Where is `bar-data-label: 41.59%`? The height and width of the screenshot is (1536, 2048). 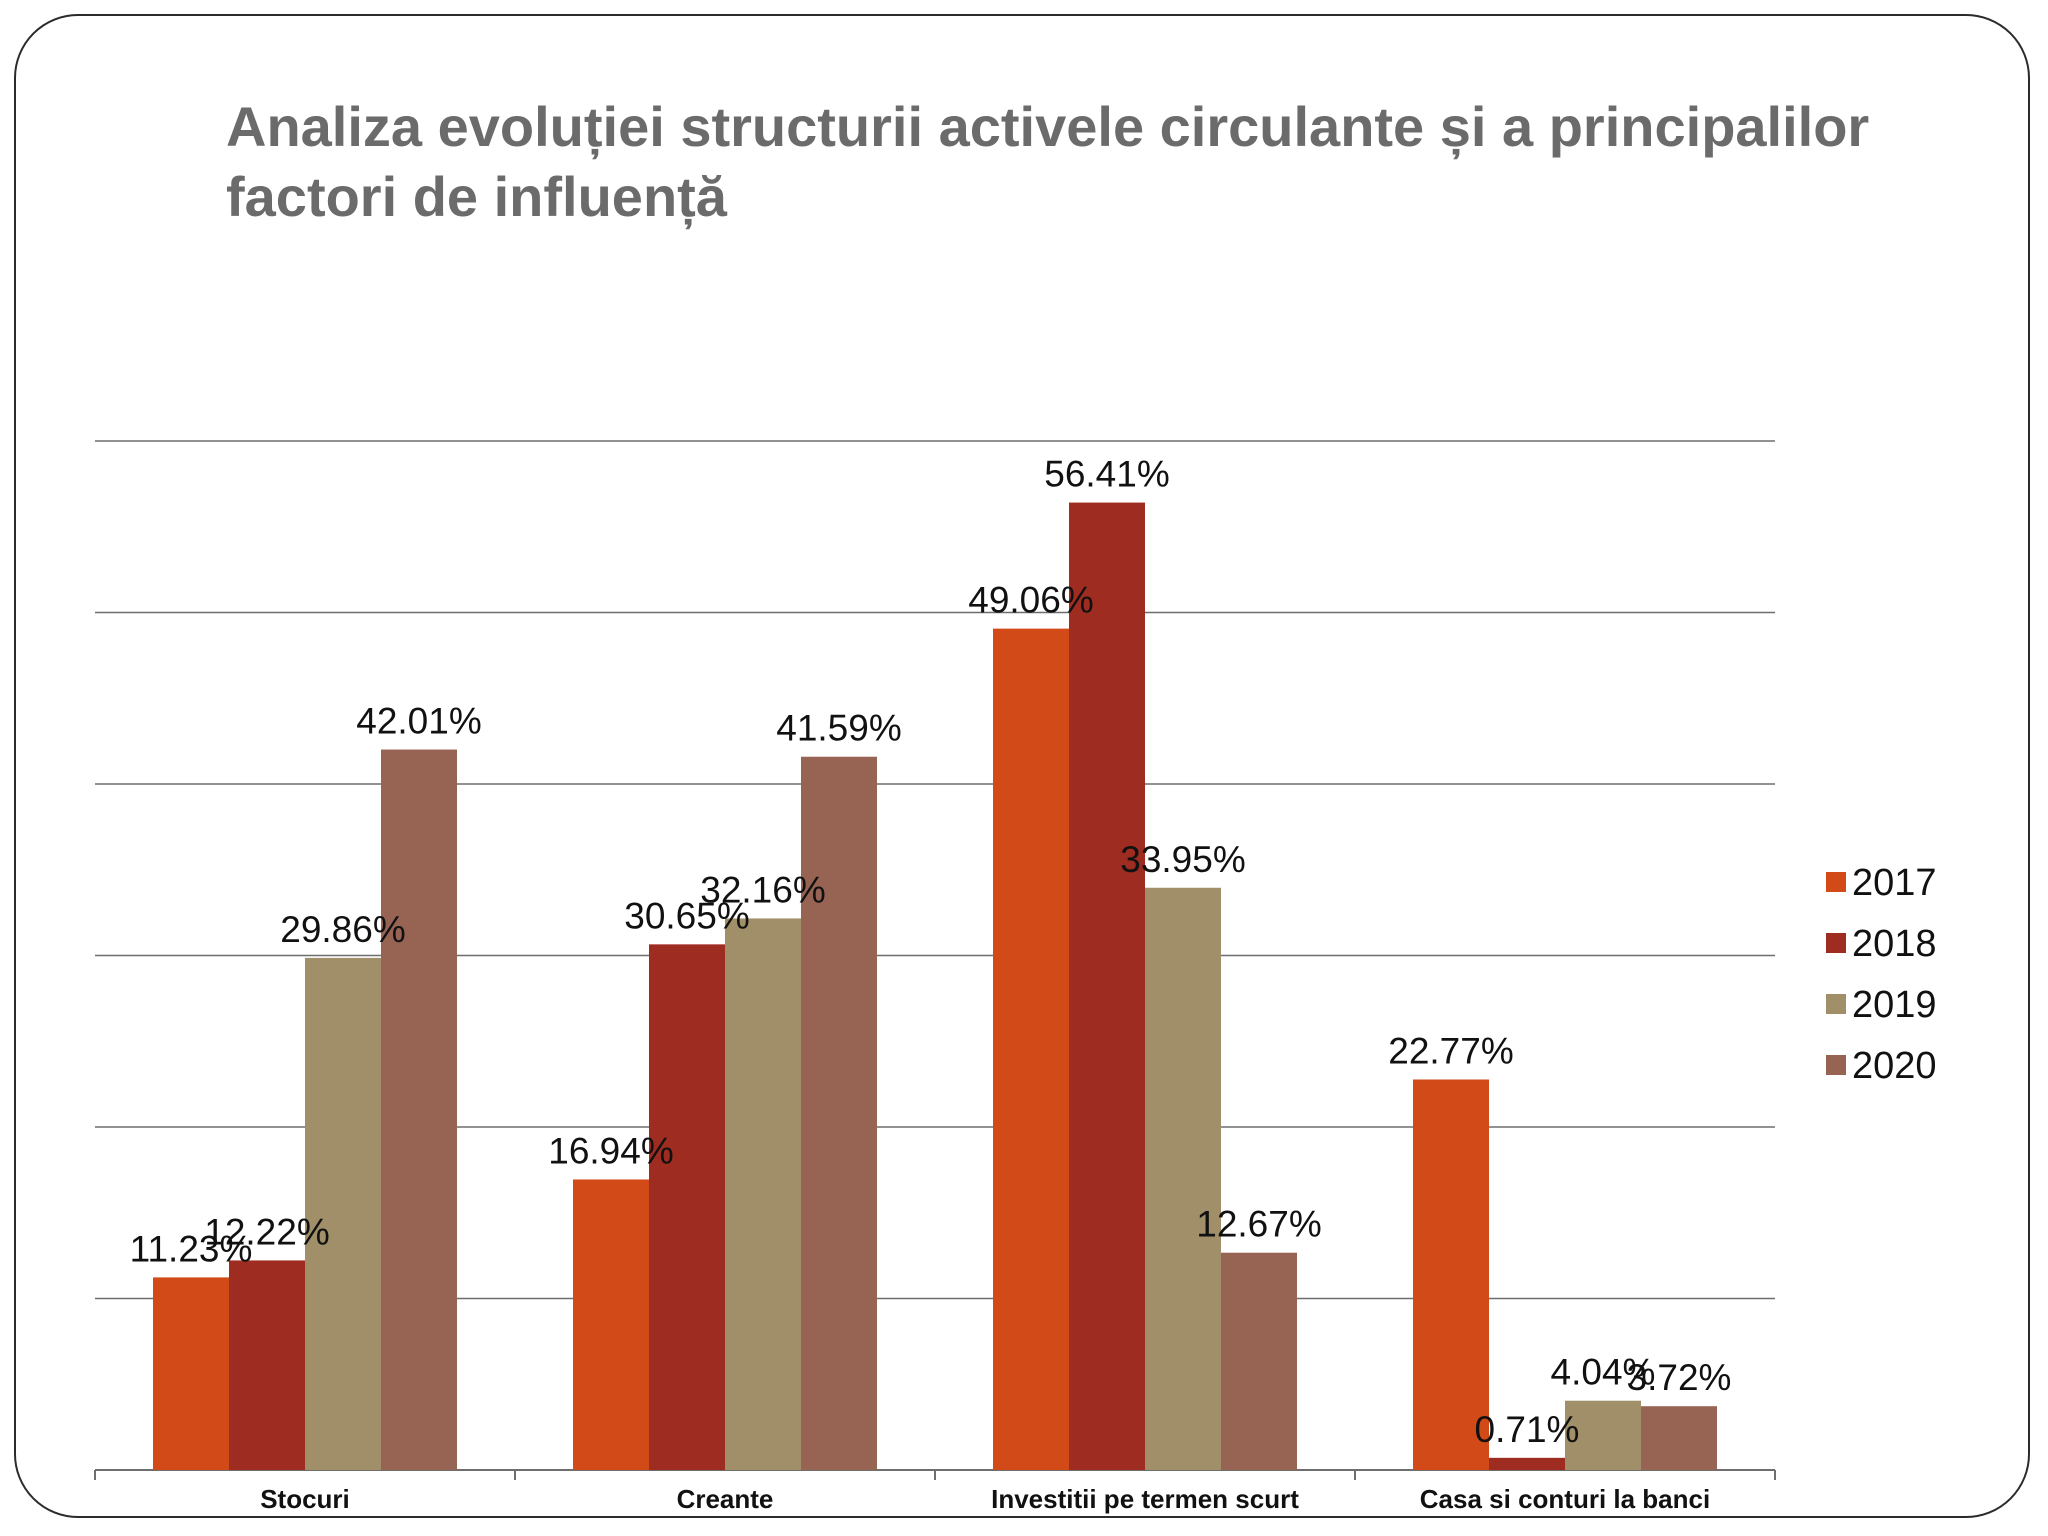 bar-data-label: 41.59% is located at coordinates (839, 728).